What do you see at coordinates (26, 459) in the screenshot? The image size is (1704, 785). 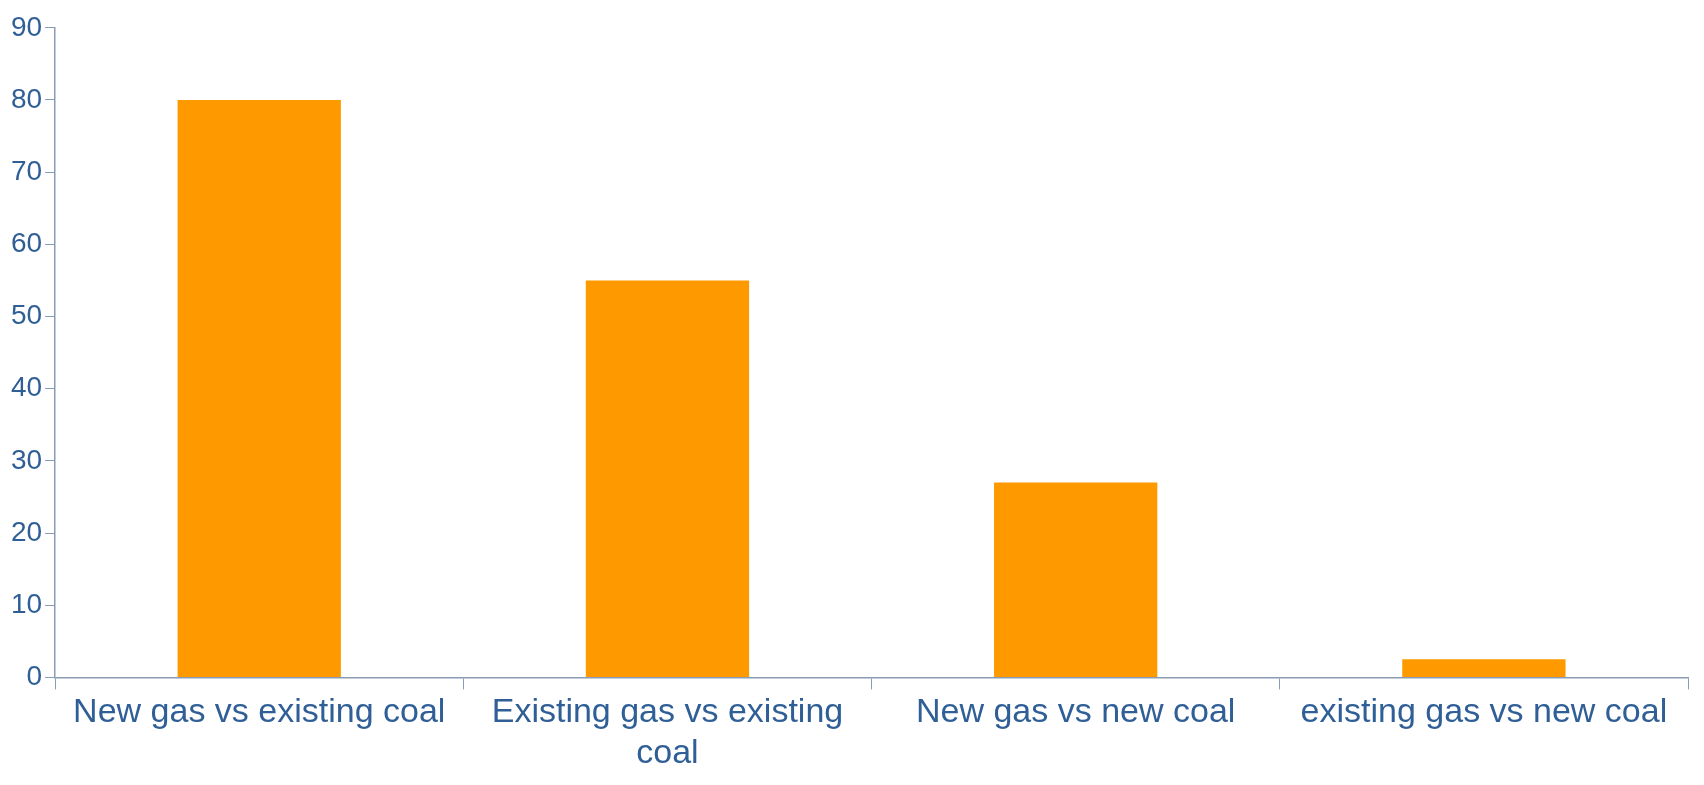 I see `y-tick-label: 30` at bounding box center [26, 459].